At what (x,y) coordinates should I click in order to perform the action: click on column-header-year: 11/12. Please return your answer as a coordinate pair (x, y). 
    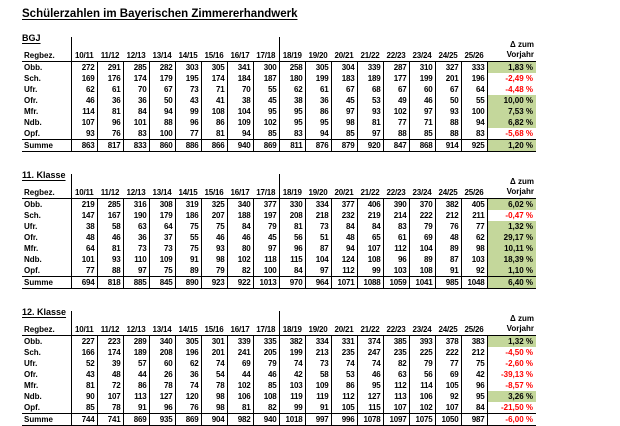
    Looking at the image, I should click on (110, 323).